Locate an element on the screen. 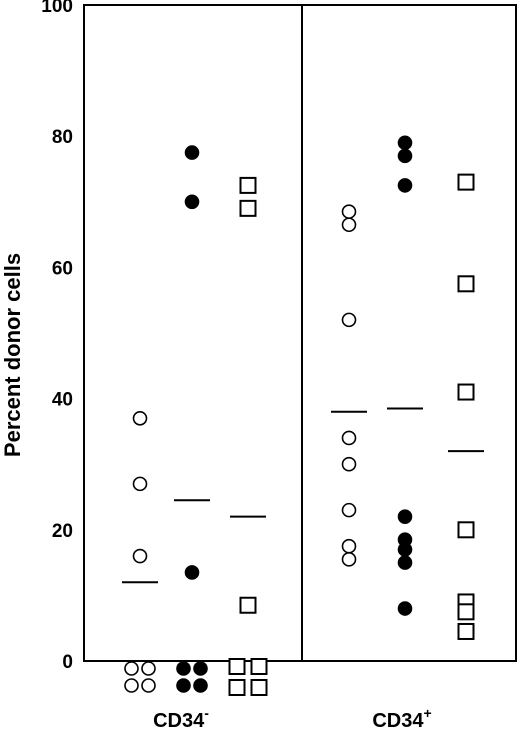  group-label: CD34+ is located at coordinates (401, 718).